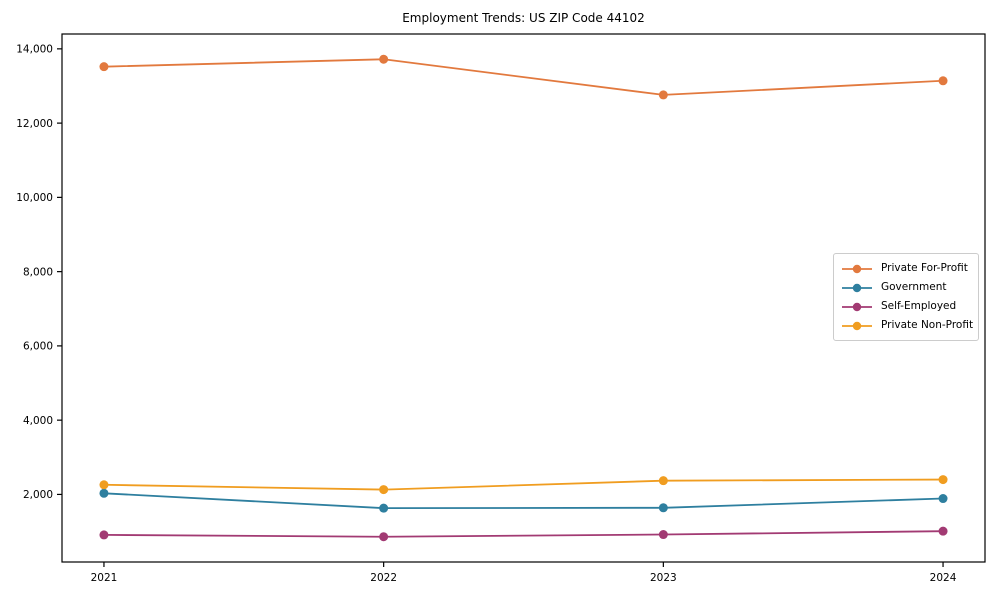 The image size is (1000, 600). Describe the element at coordinates (523, 18) in the screenshot. I see `chart-title: Employment Trends: US ZIP Code 44102` at that location.